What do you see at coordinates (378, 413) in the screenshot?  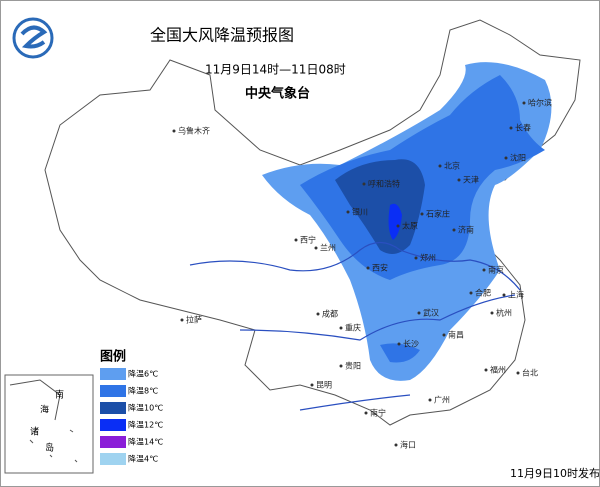 I see `city-label: 南宁` at bounding box center [378, 413].